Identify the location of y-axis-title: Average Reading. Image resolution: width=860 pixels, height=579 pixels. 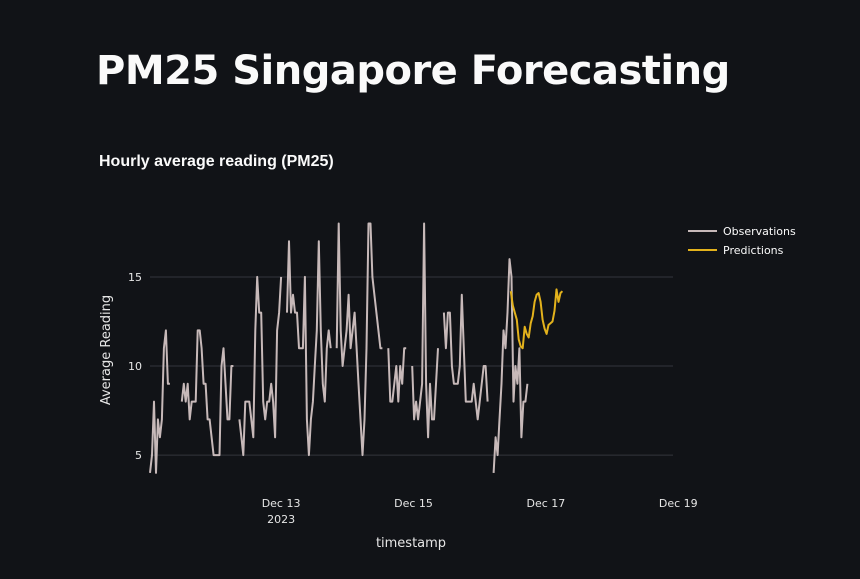
(106, 350).